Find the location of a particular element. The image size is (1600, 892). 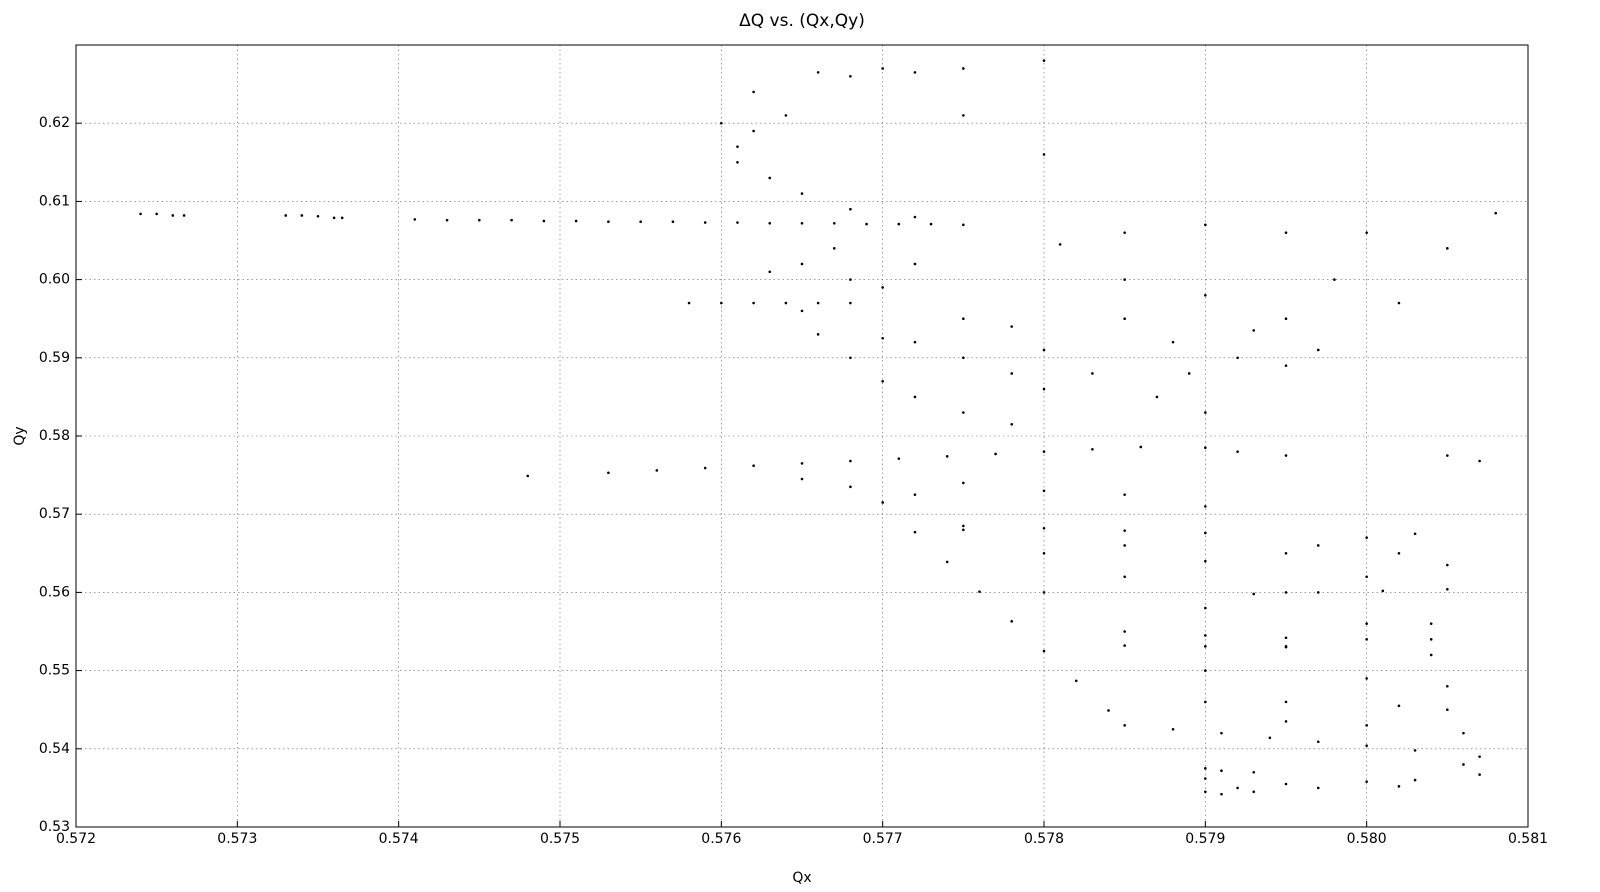

y-tick-label: 0.54 is located at coordinates (54, 749).